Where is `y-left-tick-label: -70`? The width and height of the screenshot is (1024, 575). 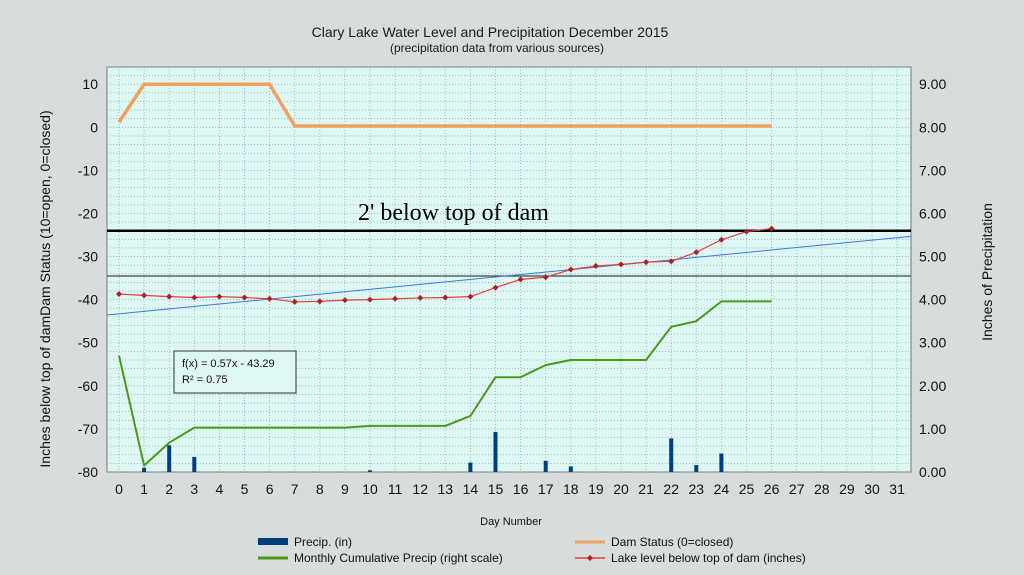
y-left-tick-label: -70 is located at coordinates (88, 429).